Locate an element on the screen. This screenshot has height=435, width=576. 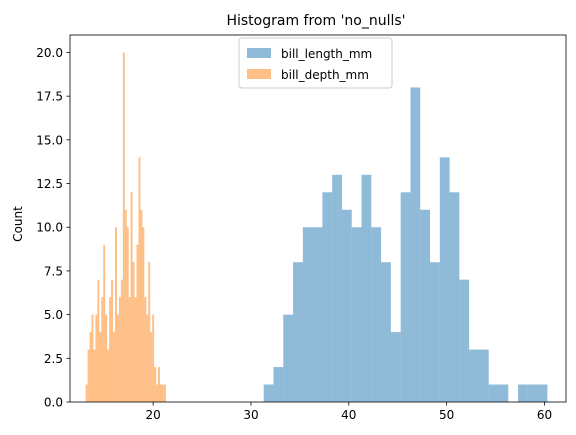
y-tick-label: 17.5 is located at coordinates (49, 97).